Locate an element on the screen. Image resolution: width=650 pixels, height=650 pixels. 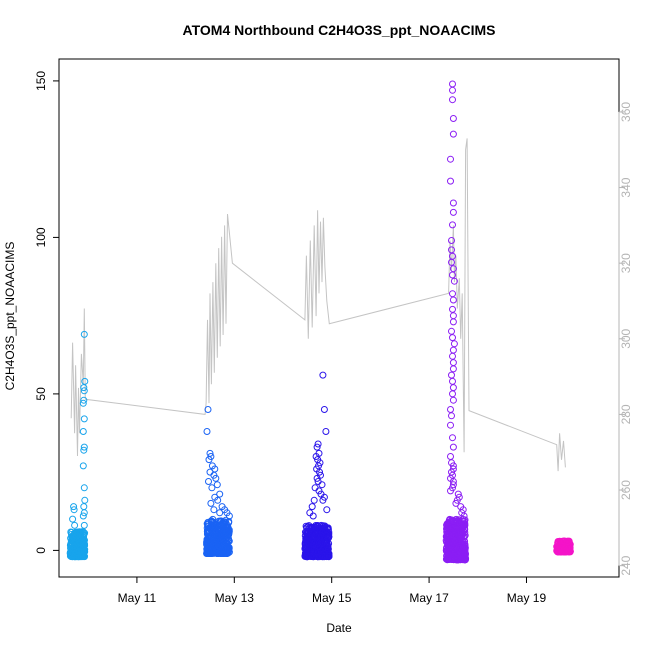
y2-tick-label: 340 is located at coordinates (626, 187).